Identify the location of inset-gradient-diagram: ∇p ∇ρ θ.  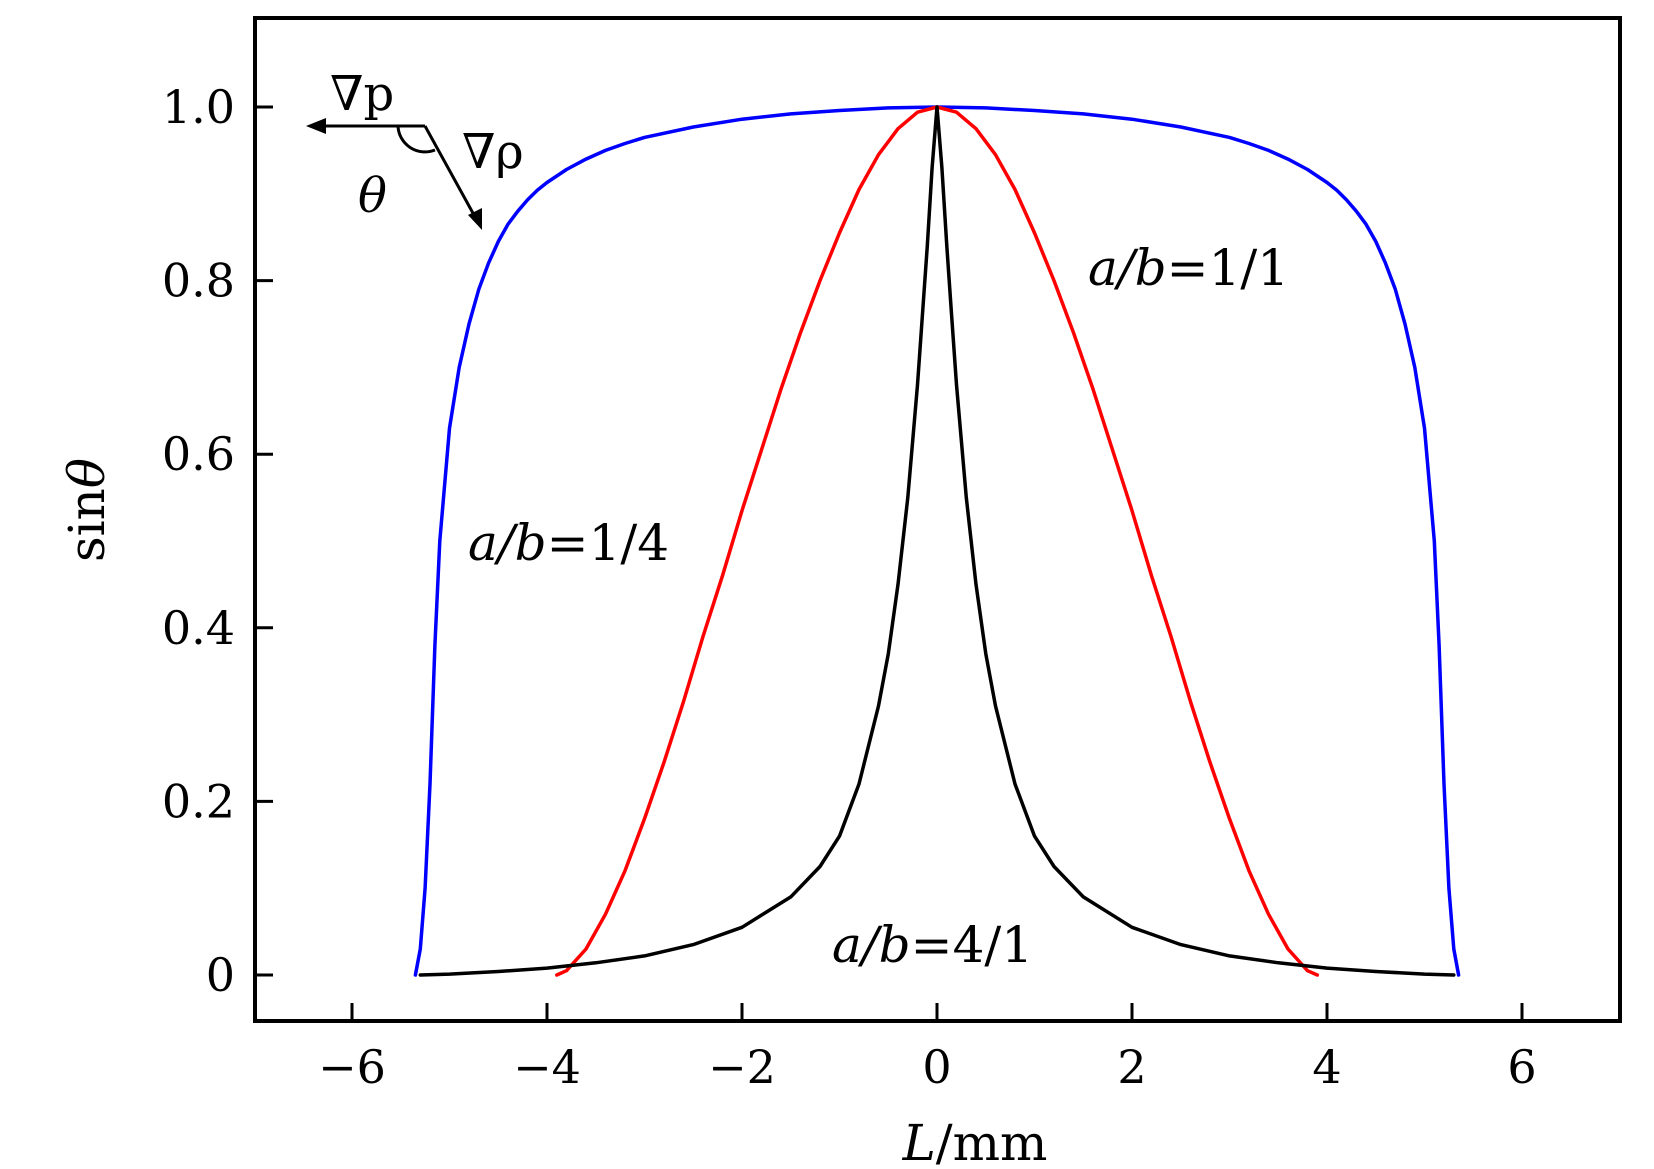
(415, 148).